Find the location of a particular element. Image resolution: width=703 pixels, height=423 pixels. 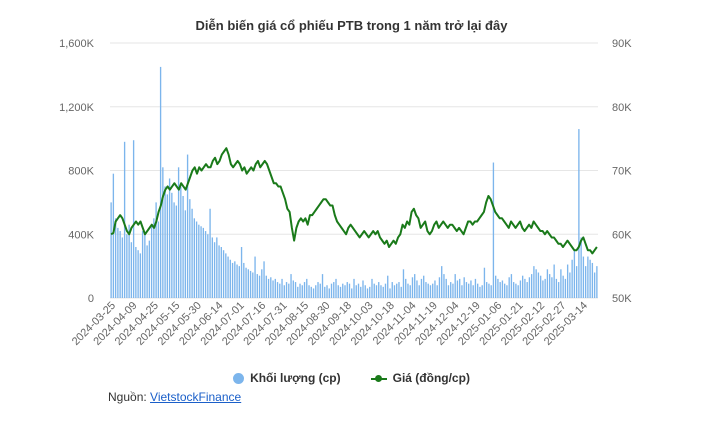

source-note: Nguồn: VietstockFinance is located at coordinates (174, 397).